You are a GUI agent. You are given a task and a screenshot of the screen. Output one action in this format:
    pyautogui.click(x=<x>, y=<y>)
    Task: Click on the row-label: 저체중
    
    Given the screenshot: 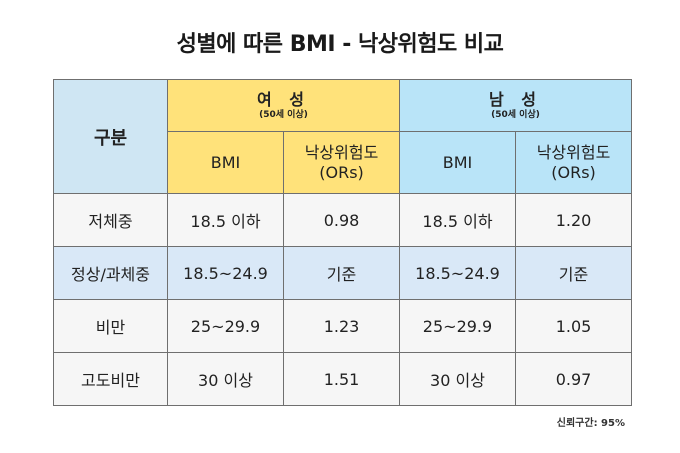 What is the action you would take?
    pyautogui.click(x=110, y=220)
    